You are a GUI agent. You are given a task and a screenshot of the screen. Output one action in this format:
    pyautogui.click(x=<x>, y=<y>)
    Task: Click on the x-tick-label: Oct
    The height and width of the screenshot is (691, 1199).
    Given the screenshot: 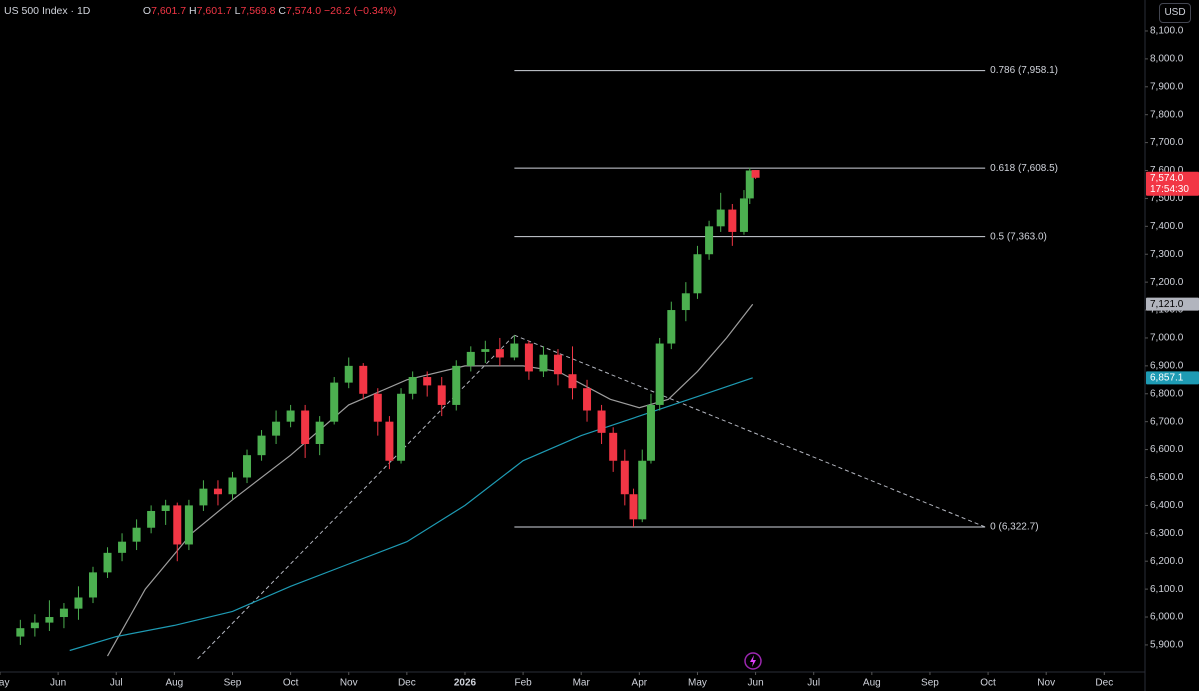 What is the action you would take?
    pyautogui.click(x=291, y=683)
    